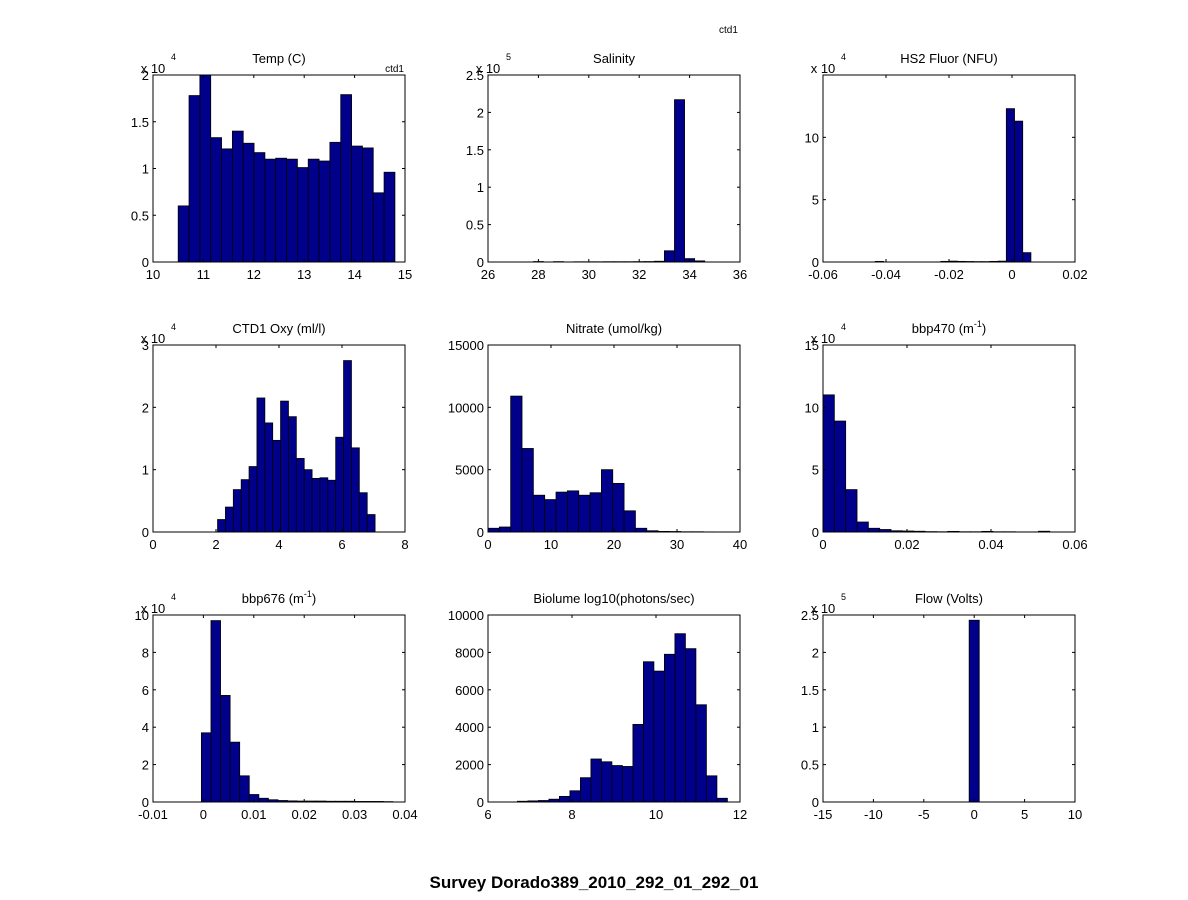 This screenshot has height=900, width=1188. I want to click on x-tick-label: 34, so click(689, 274).